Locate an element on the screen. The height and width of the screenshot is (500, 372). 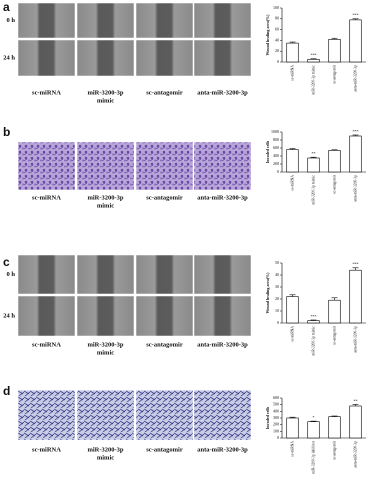
panel-letter: c is located at coordinates (6, 262).